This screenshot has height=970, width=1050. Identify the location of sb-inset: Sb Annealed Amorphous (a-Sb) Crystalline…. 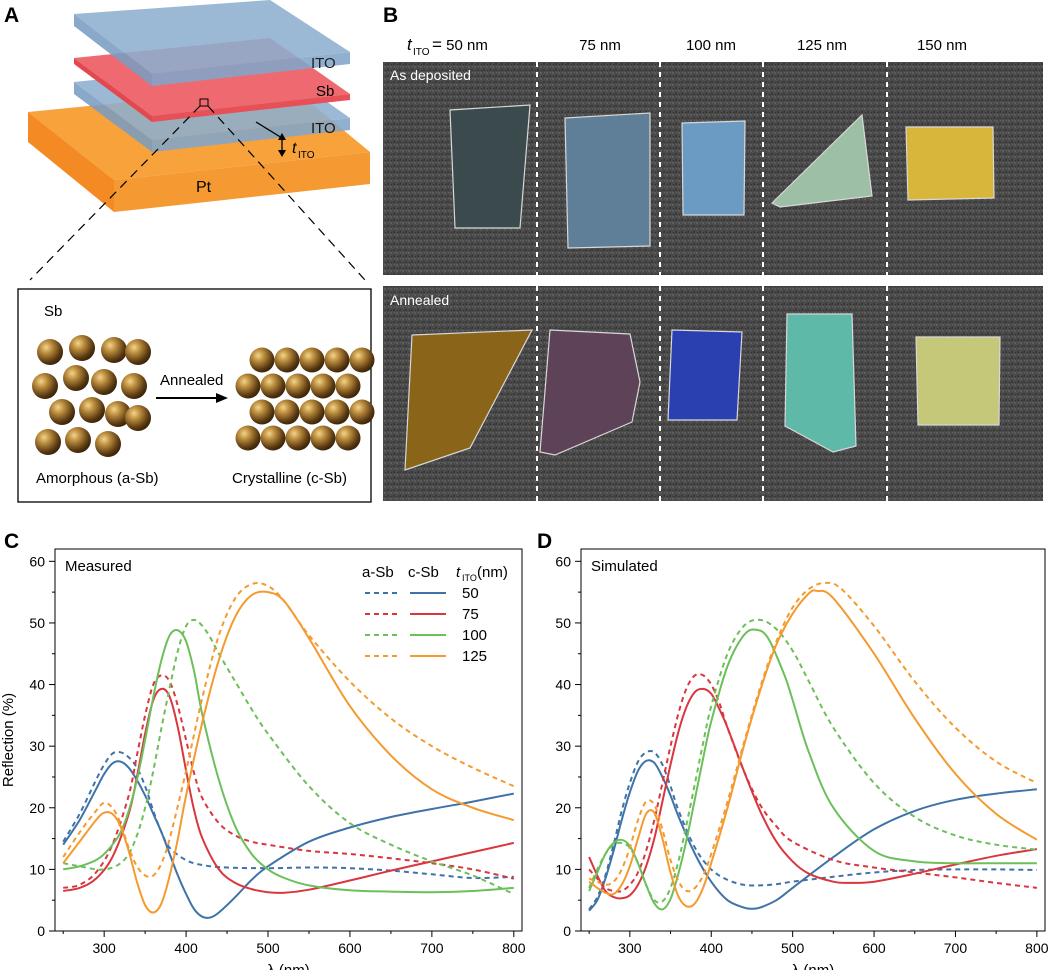
(196, 395).